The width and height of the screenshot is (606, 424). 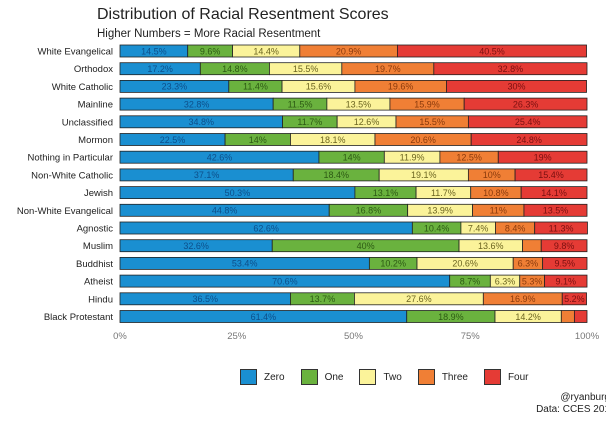 I want to click on value-label: 13.9%, so click(x=440, y=211).